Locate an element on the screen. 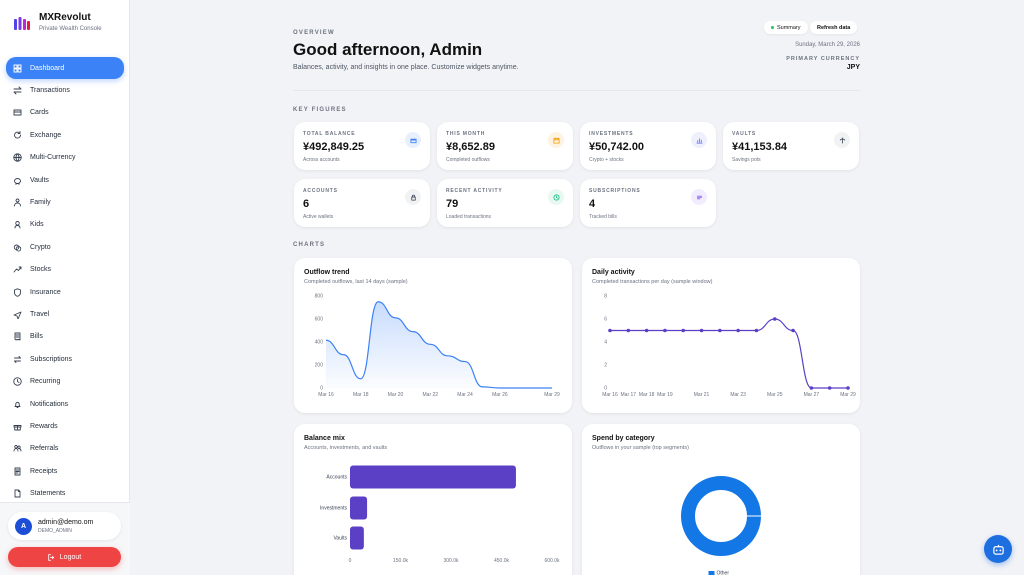  assistant-bot-button is located at coordinates (998, 549).